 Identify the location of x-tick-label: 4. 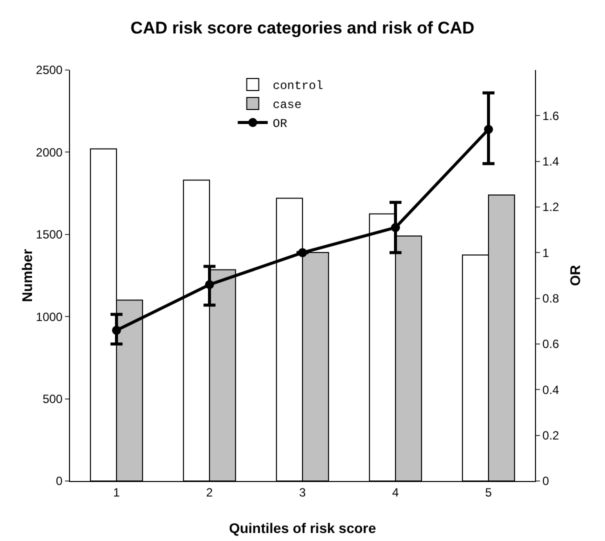
(396, 492).